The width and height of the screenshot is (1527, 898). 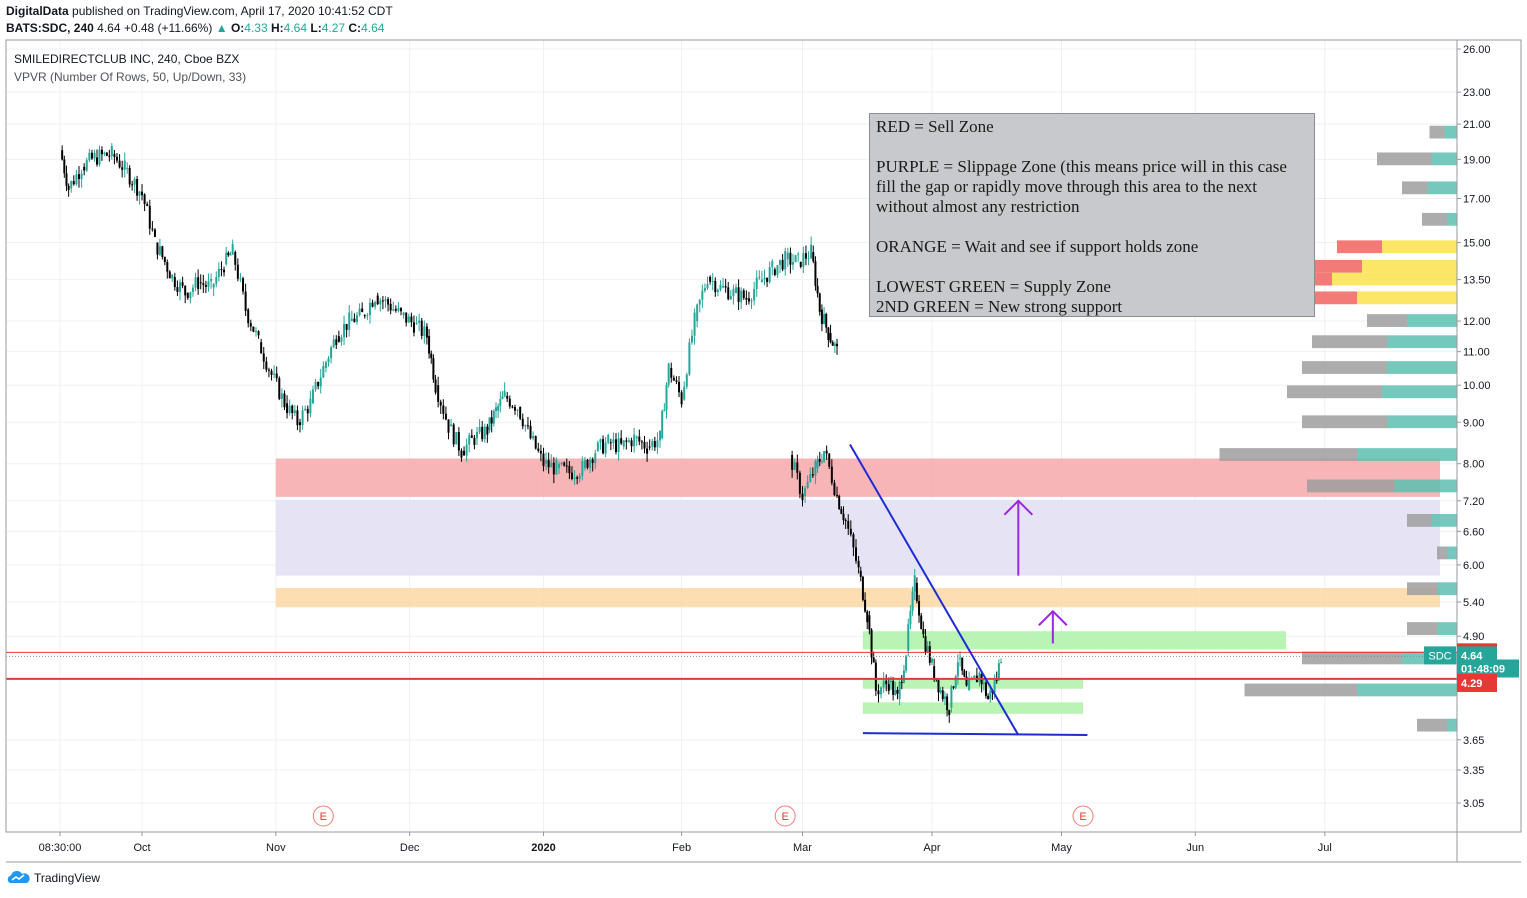 What do you see at coordinates (127, 59) in the screenshot?
I see `series-legend: SMILEDIRECTCLUB INC, 240, Cboe BZX` at bounding box center [127, 59].